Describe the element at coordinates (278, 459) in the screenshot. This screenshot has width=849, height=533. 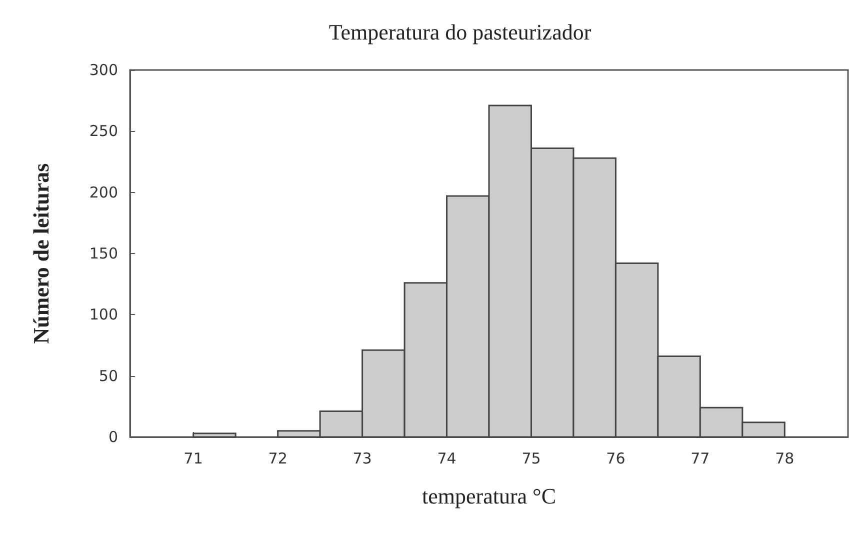
I see `x-tick-label: 72` at that location.